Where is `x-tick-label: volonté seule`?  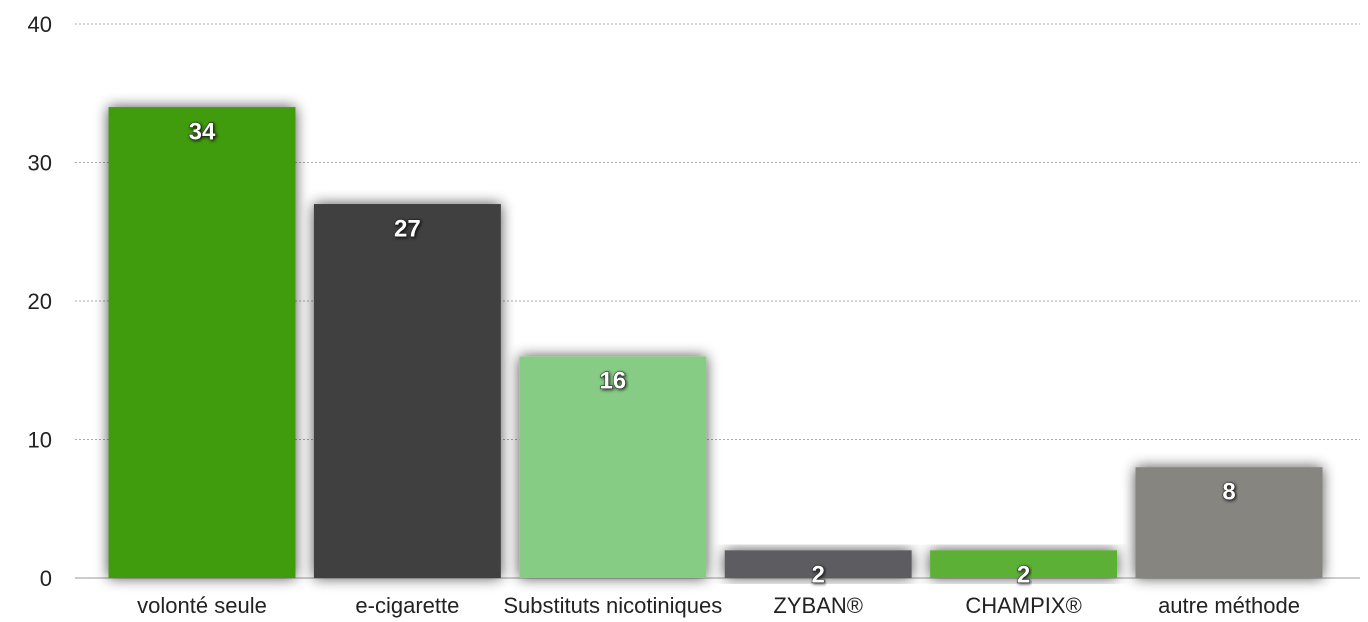 x-tick-label: volonté seule is located at coordinates (202, 605).